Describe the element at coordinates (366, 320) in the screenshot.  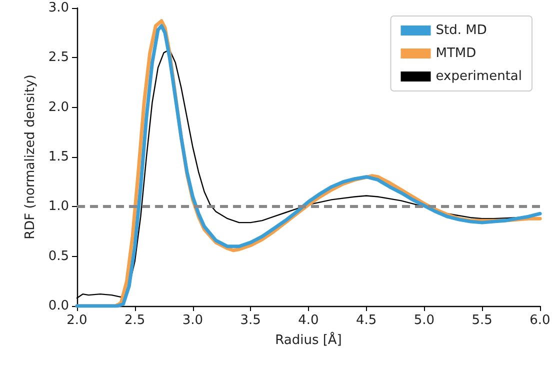
I see `x-tick-label: 4.5` at that location.